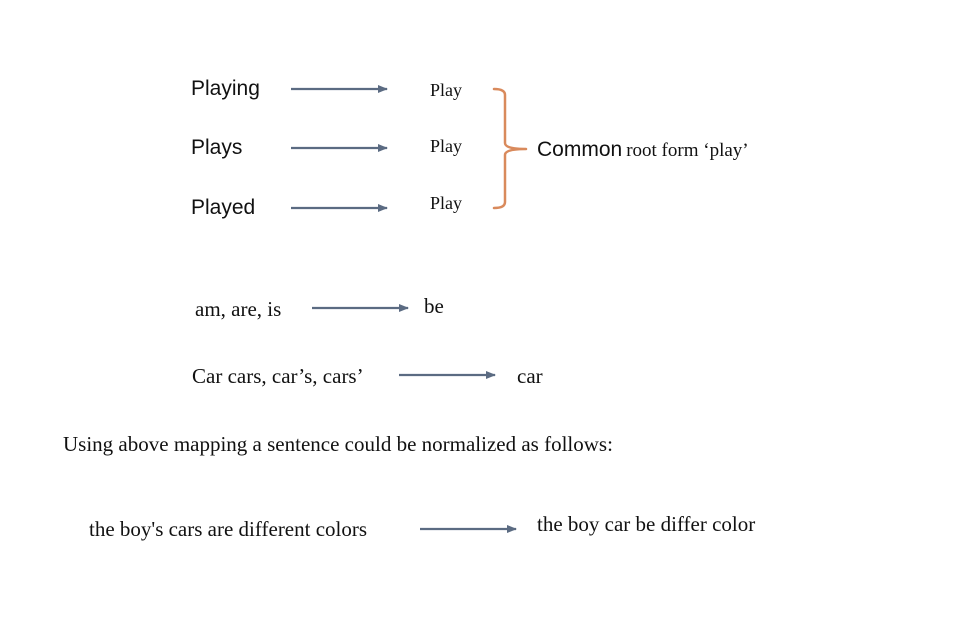  Describe the element at coordinates (446, 90) in the screenshot. I see `root-play-1: Play` at that location.